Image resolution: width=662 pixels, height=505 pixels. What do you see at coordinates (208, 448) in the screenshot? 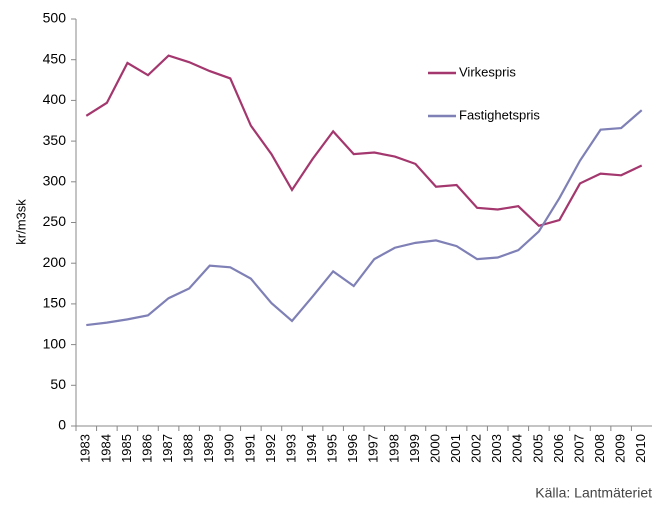
I see `x-tick-label: 1989` at bounding box center [208, 448].